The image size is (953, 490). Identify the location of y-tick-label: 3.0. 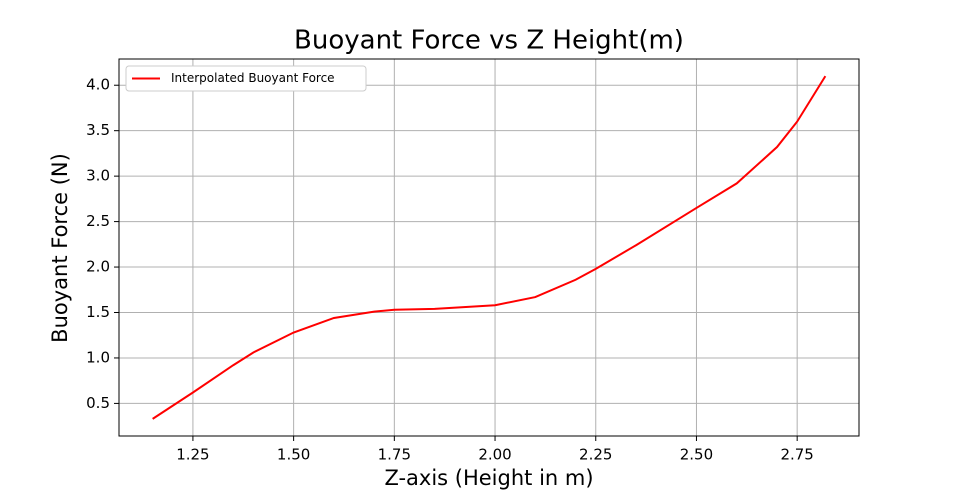
(98, 176).